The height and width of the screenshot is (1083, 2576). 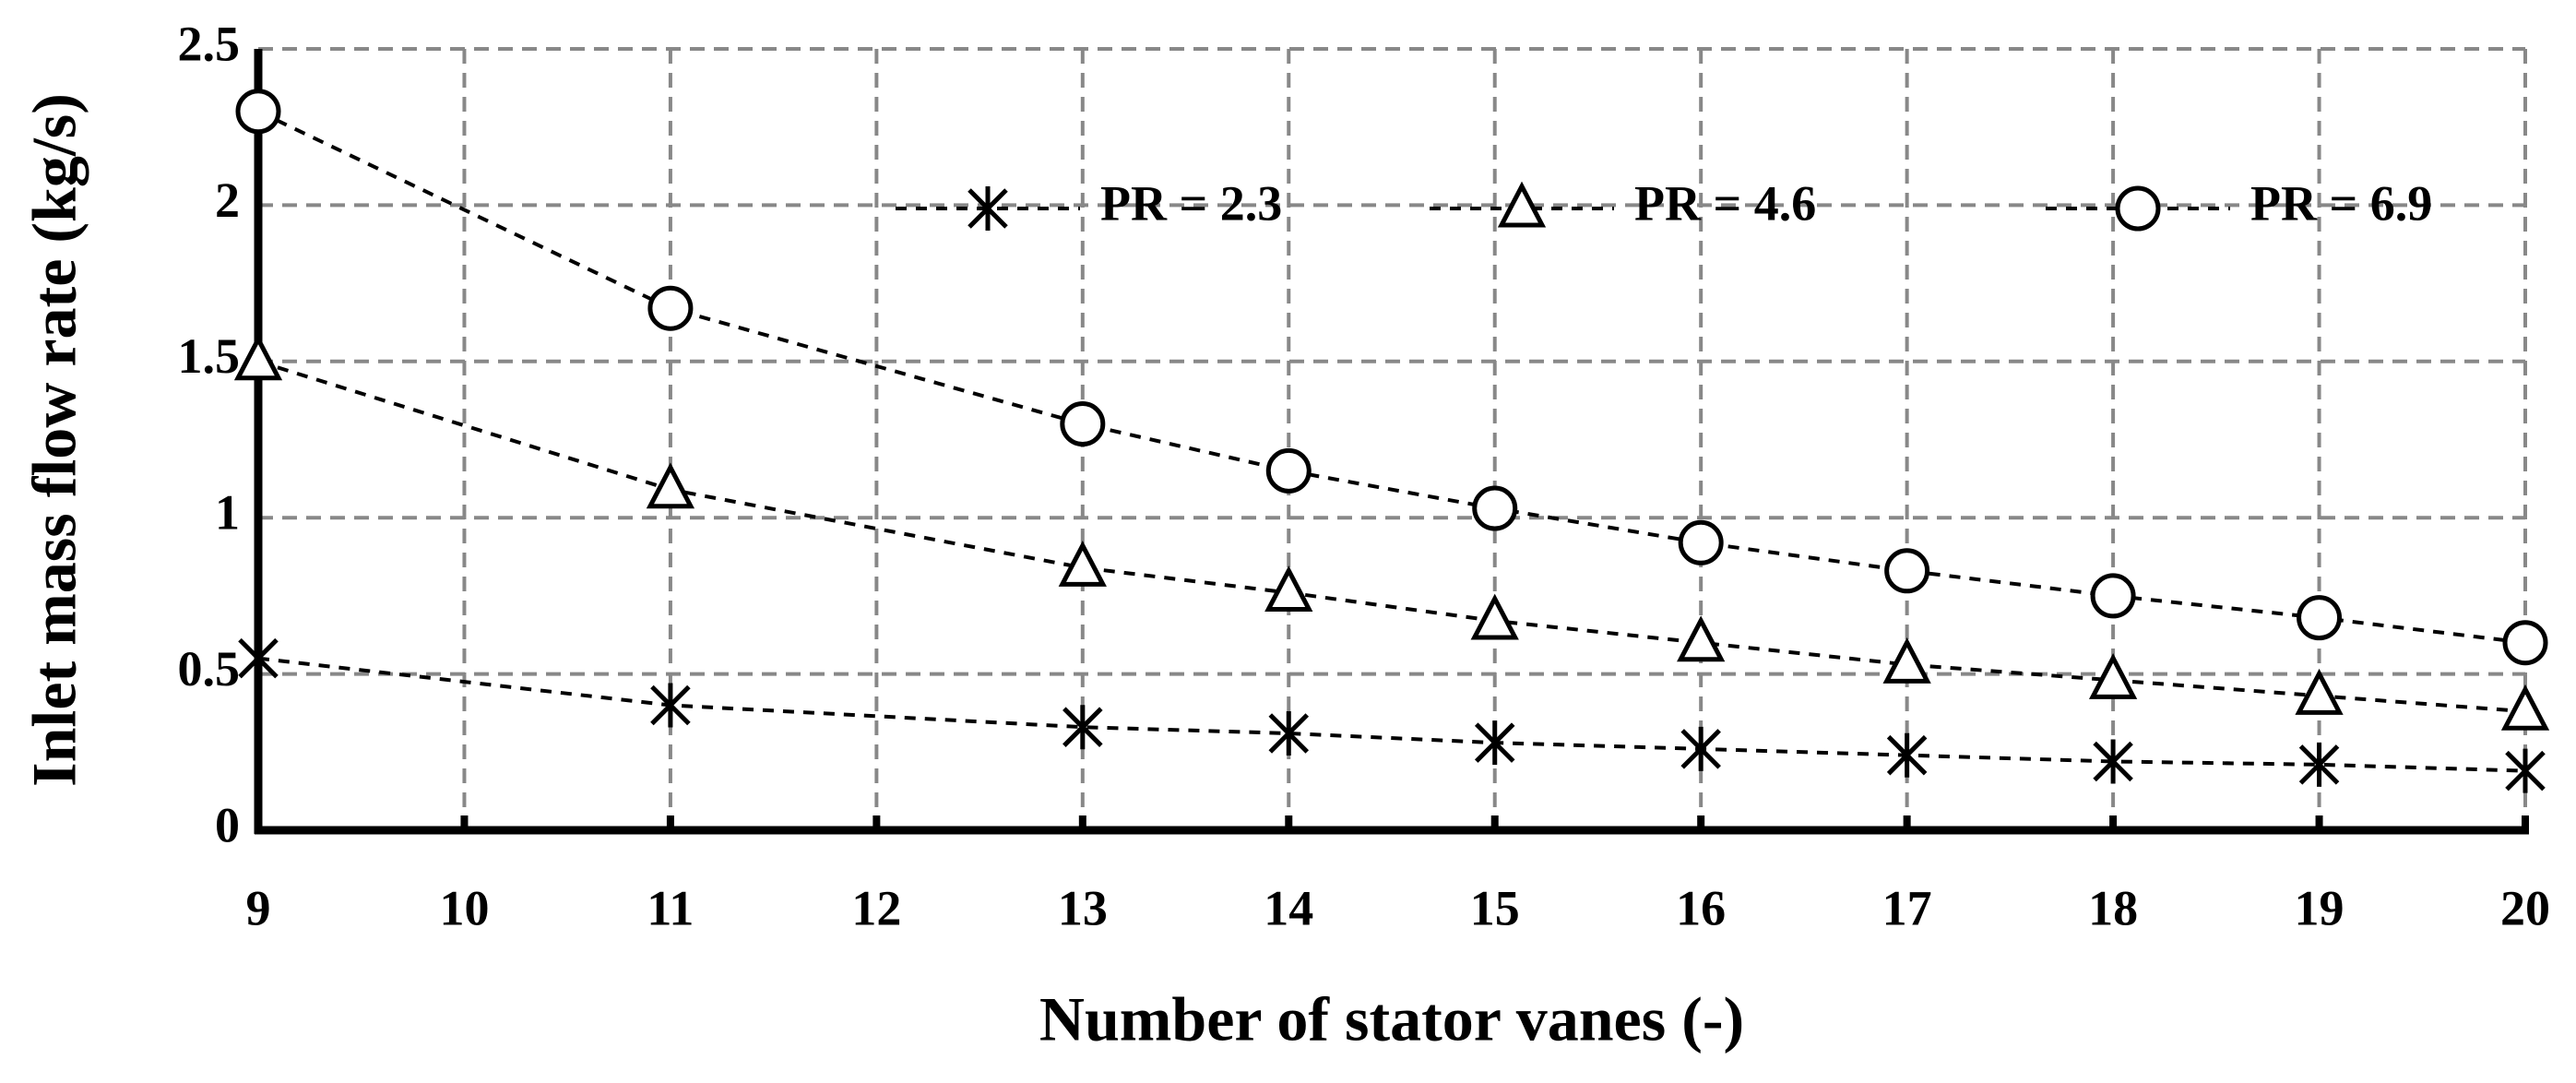 I want to click on x-tick-label: 19, so click(x=2320, y=908).